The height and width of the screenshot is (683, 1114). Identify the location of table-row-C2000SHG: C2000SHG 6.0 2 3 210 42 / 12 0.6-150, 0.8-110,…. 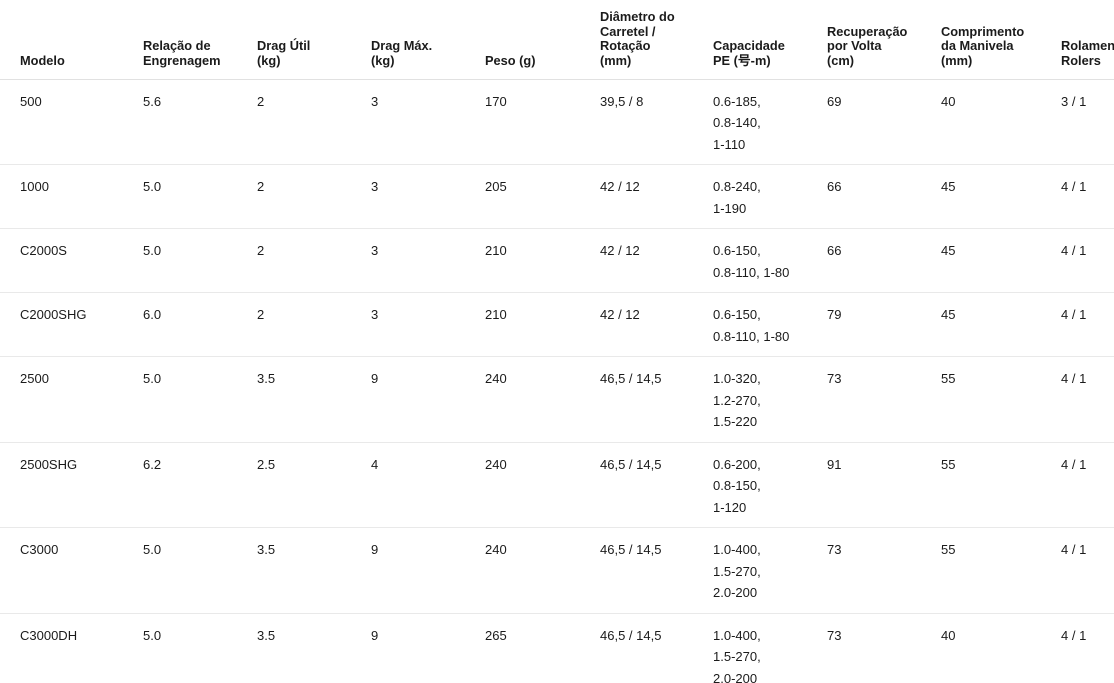
(557, 325).